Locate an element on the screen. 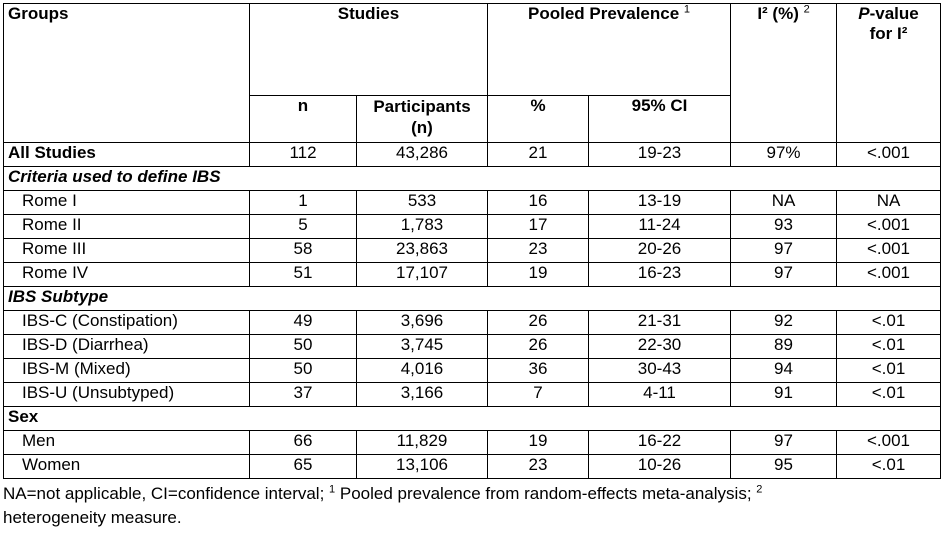 The height and width of the screenshot is (533, 943). cell-n: 66 is located at coordinates (303, 442).